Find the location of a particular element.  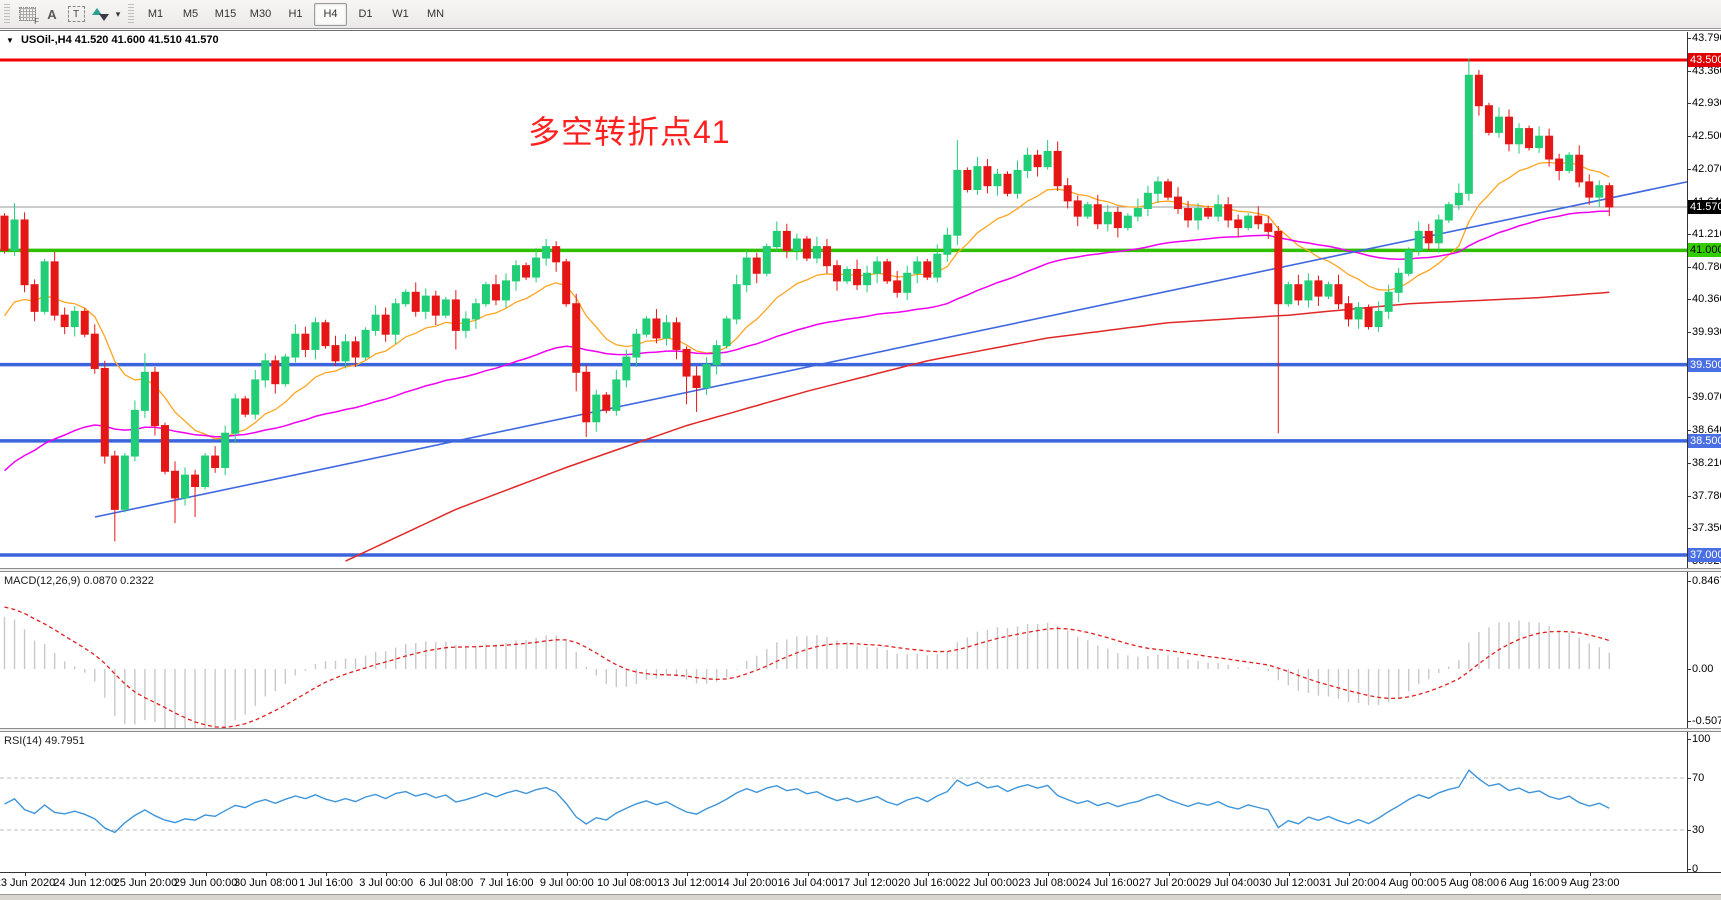

timeframe-button-h4: H4 is located at coordinates (330, 14).